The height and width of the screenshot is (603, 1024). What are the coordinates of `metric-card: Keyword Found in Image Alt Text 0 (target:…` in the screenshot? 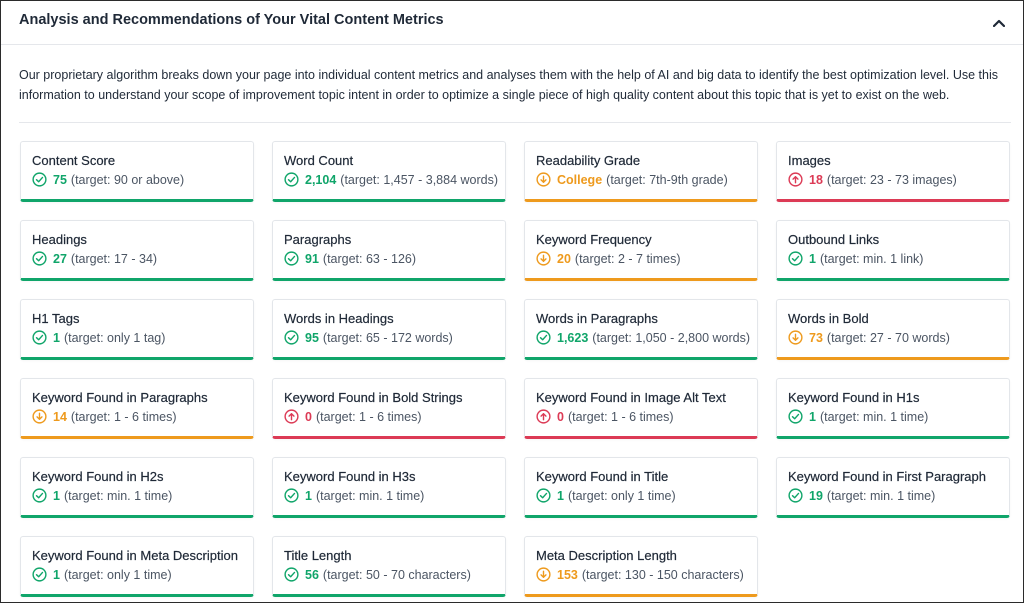 It's located at (641, 408).